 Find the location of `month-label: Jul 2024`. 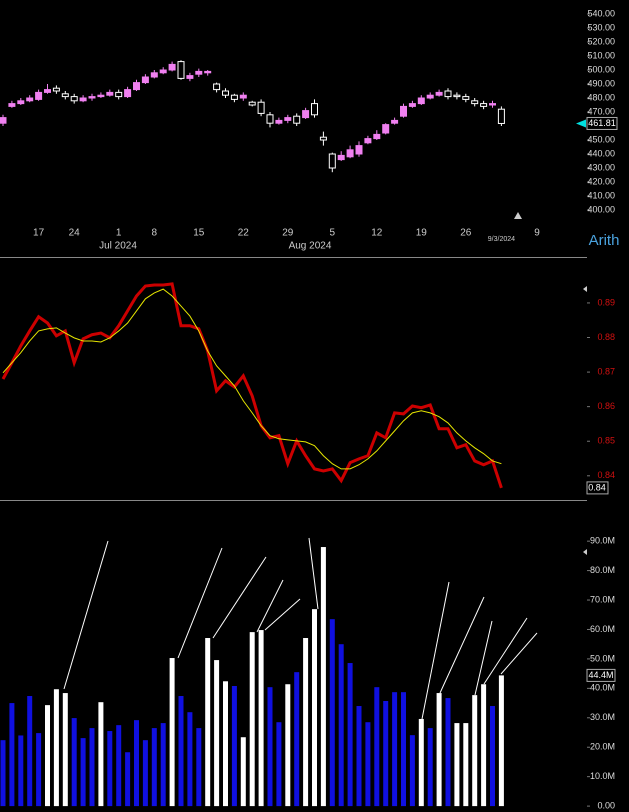

month-label: Jul 2024 is located at coordinates (118, 246).